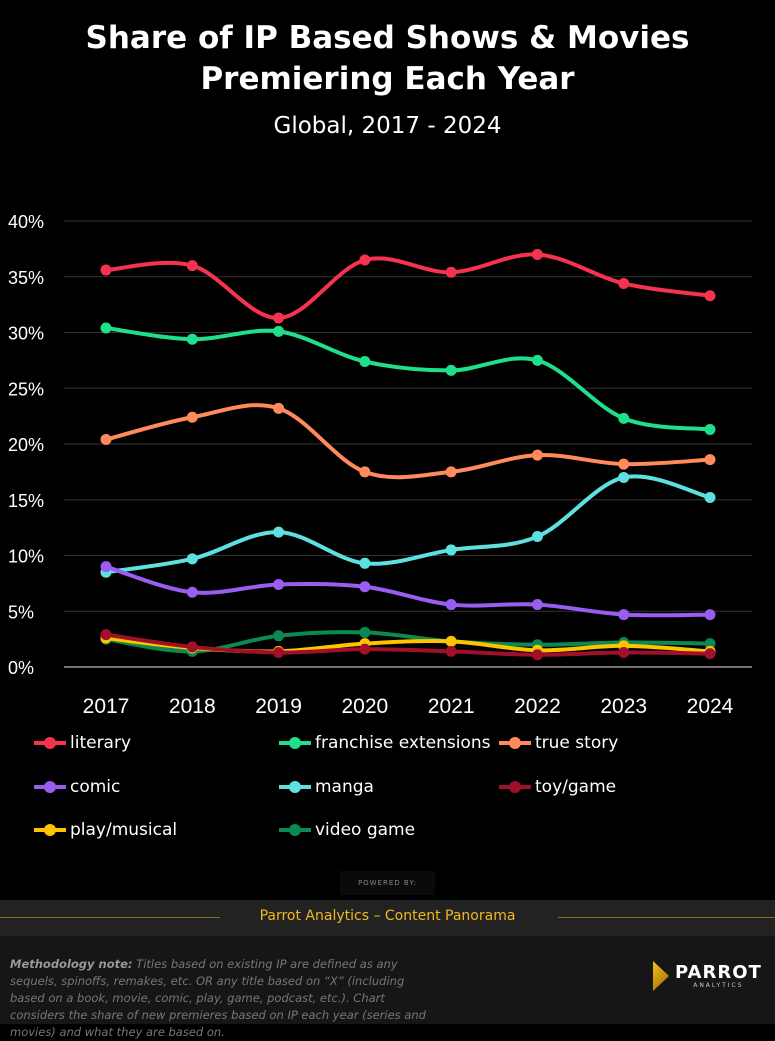  What do you see at coordinates (710, 706) in the screenshot?
I see `x-tick-label: 2024` at bounding box center [710, 706].